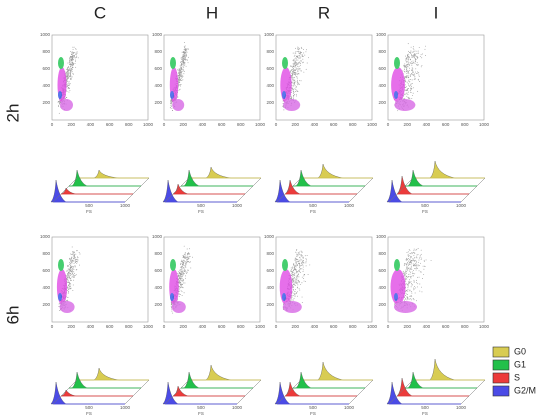 The height and width of the screenshot is (417, 550). What do you see at coordinates (313, 413) in the screenshot?
I see `hist-axis-label: FS` at bounding box center [313, 413].